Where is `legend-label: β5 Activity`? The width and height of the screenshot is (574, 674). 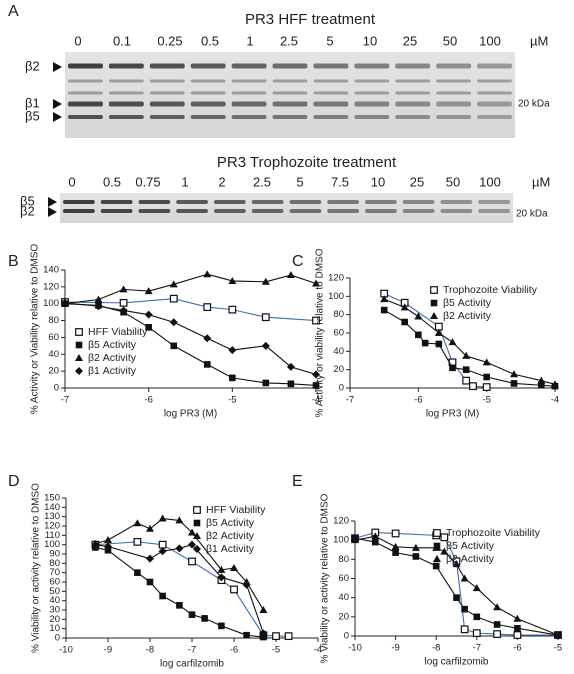
legend-label: β5 Activity is located at coordinates (112, 345).